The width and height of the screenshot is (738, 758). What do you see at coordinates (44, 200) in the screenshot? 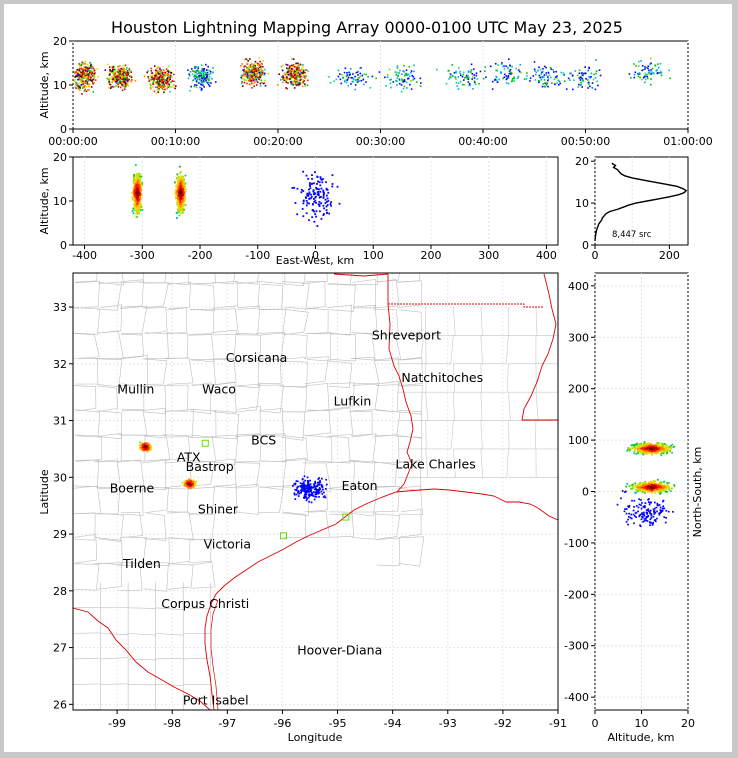
I see `altitude-eastwest-ylabel: Altitude, km` at bounding box center [44, 200].